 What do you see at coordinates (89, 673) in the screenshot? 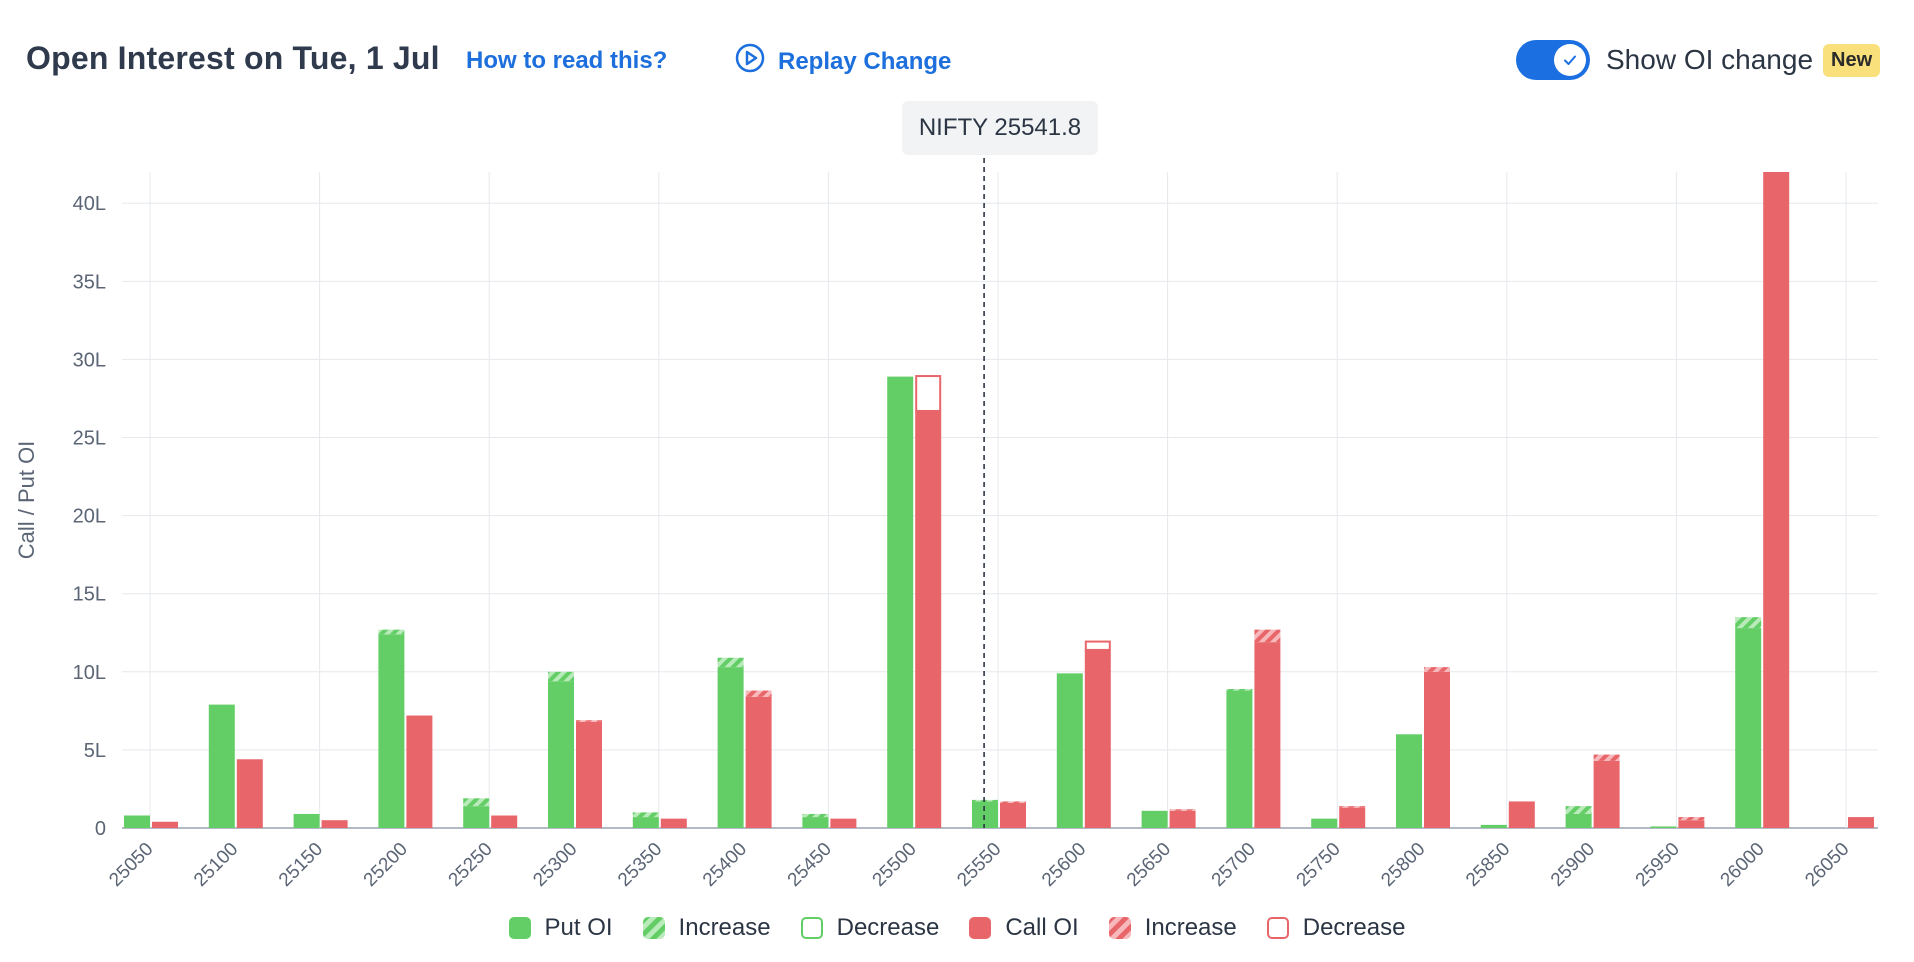
I see `y-tick-label: 10L` at bounding box center [89, 673].